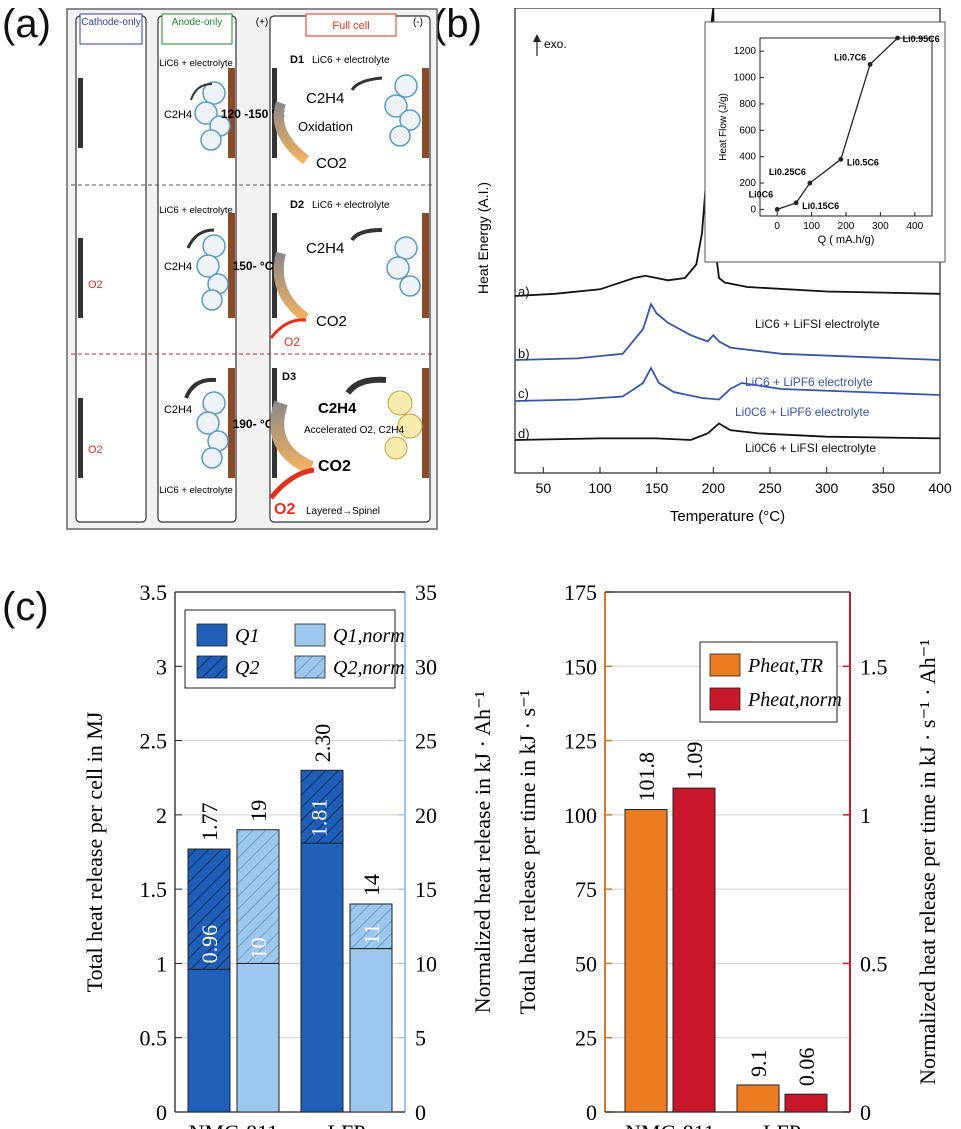 Image resolution: width=961 pixels, height=1129 pixels. Describe the element at coordinates (371, 885) in the screenshot. I see `total-label-norm: 14` at that location.